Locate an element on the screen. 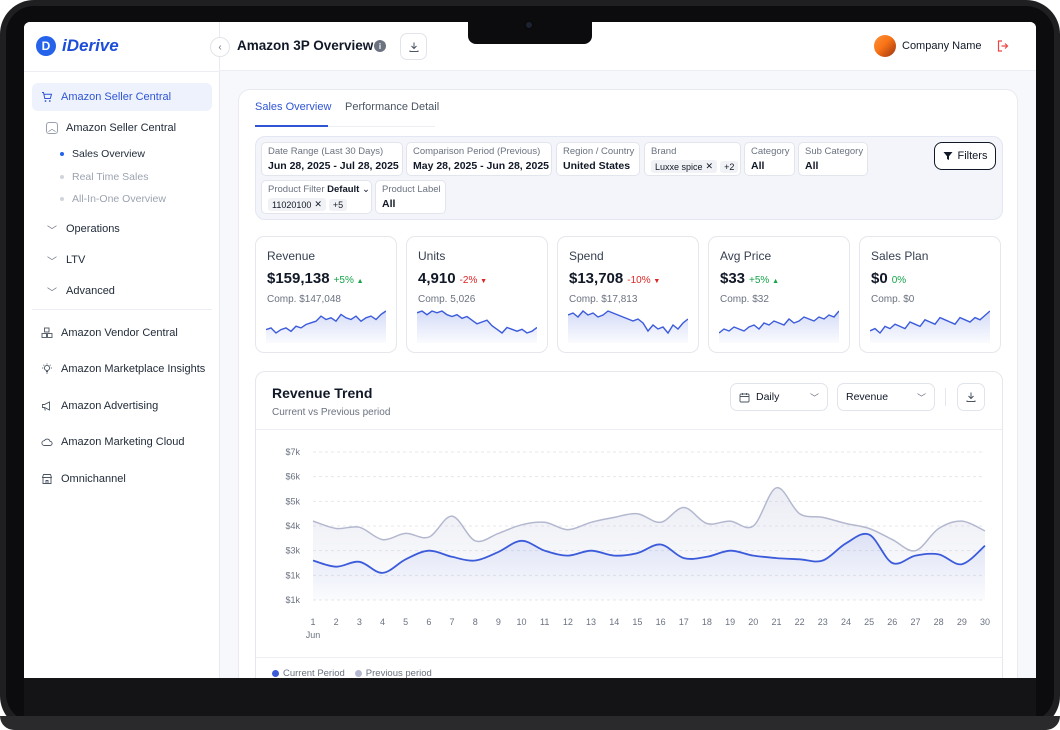  sidebar-item-amazon-seller-central: Amazon Seller Central is located at coordinates (122, 97).